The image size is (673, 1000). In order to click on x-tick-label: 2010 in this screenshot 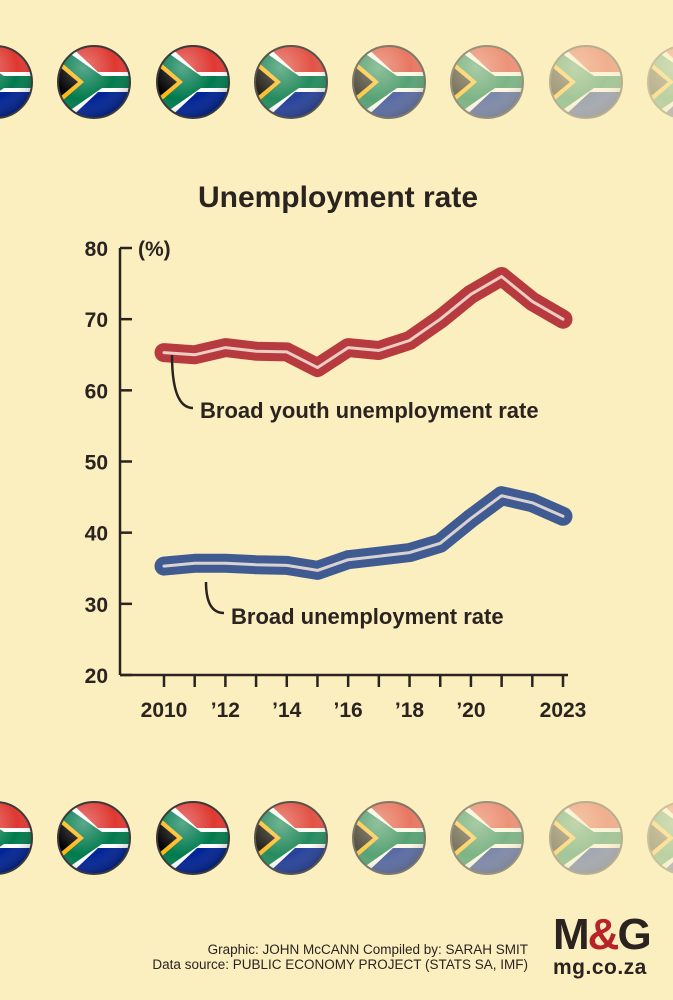, I will do `click(164, 710)`.